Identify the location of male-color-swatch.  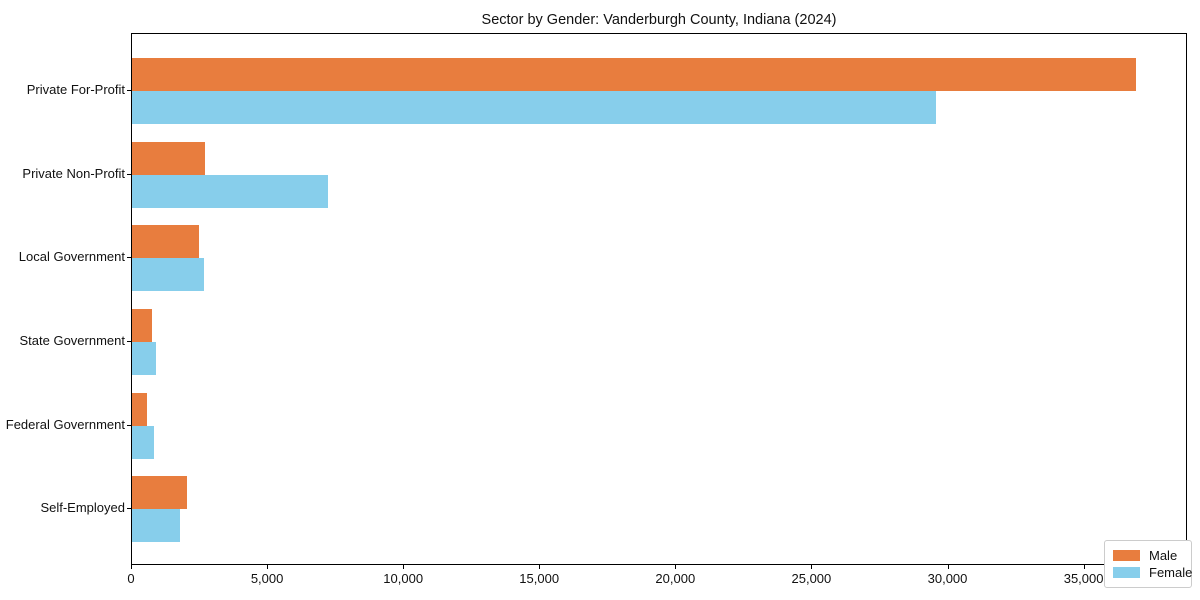
(1126, 555).